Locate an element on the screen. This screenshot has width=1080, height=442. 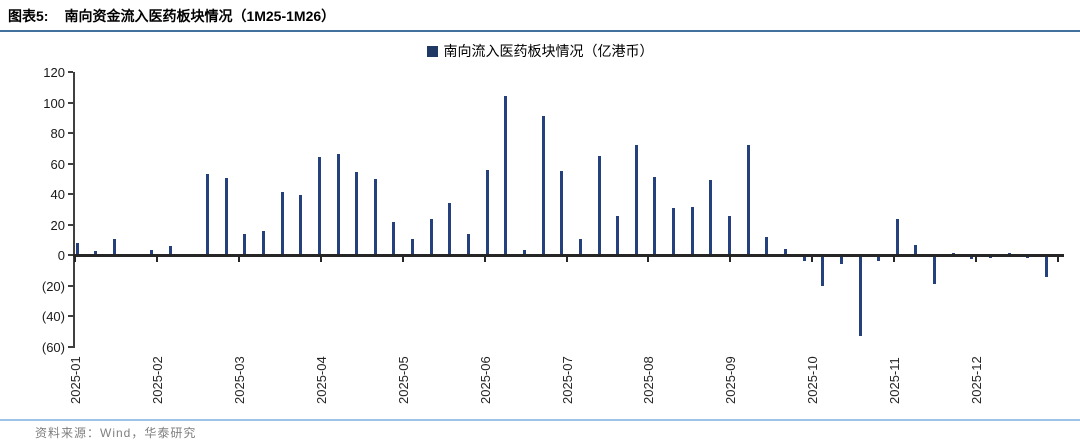
y-tick-label: 100 is located at coordinates (54, 103).